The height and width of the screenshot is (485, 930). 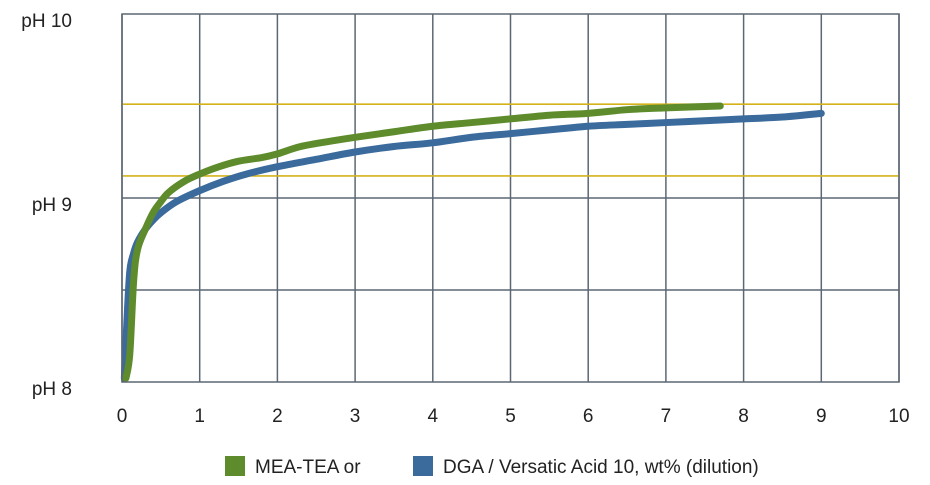 I want to click on x-tick-label: 10, so click(x=898, y=416).